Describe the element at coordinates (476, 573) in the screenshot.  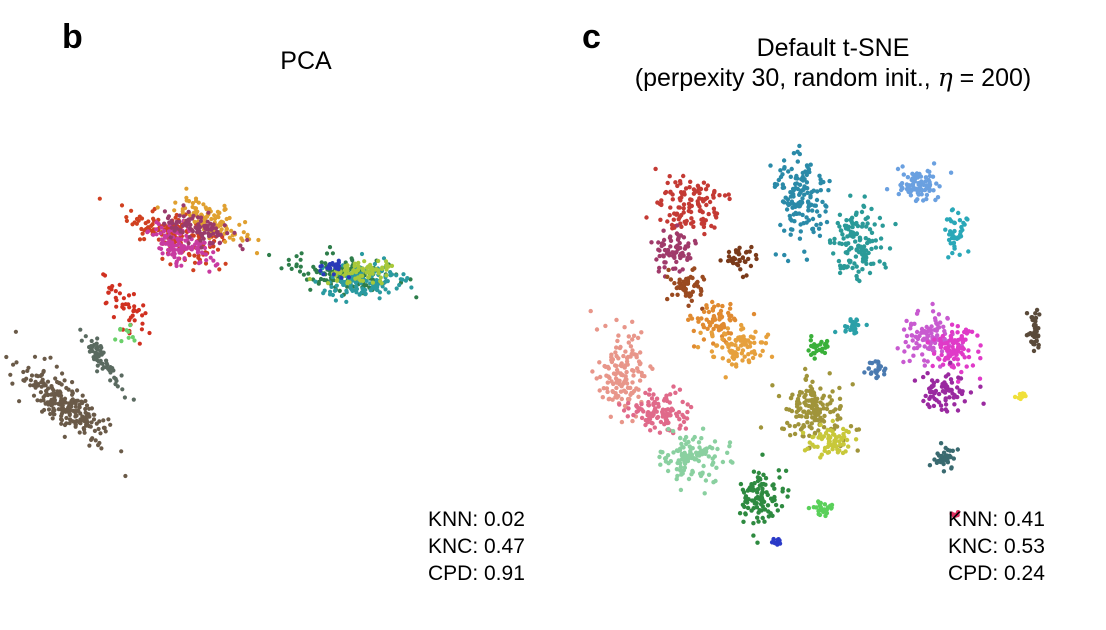
I see `cpd-metric: CPD: 0.91` at that location.